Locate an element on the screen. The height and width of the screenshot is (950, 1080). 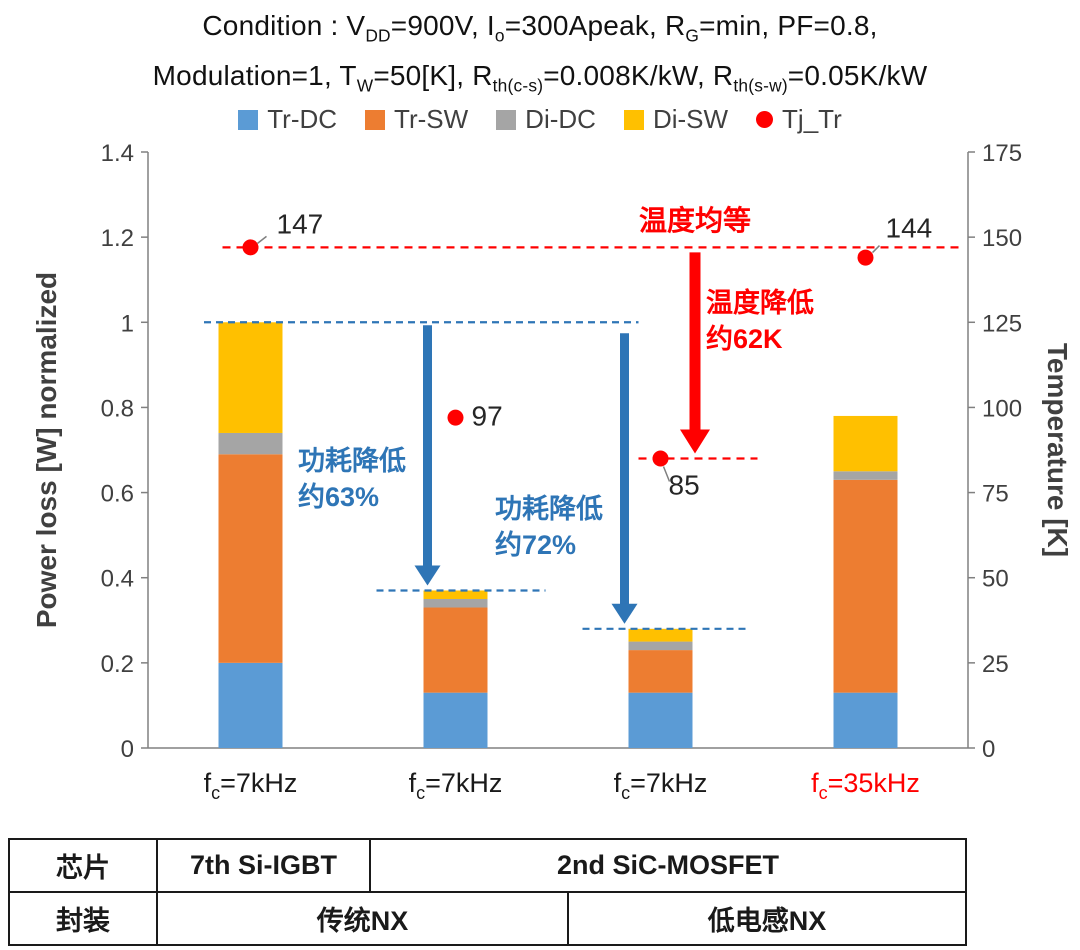
right-tick-label: 100 is located at coordinates (1002, 408).